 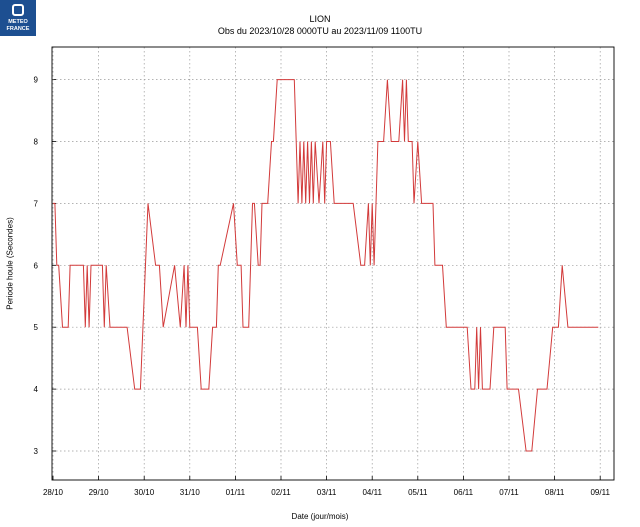 What do you see at coordinates (18, 10) in the screenshot?
I see `logo-emblem-icon` at bounding box center [18, 10].